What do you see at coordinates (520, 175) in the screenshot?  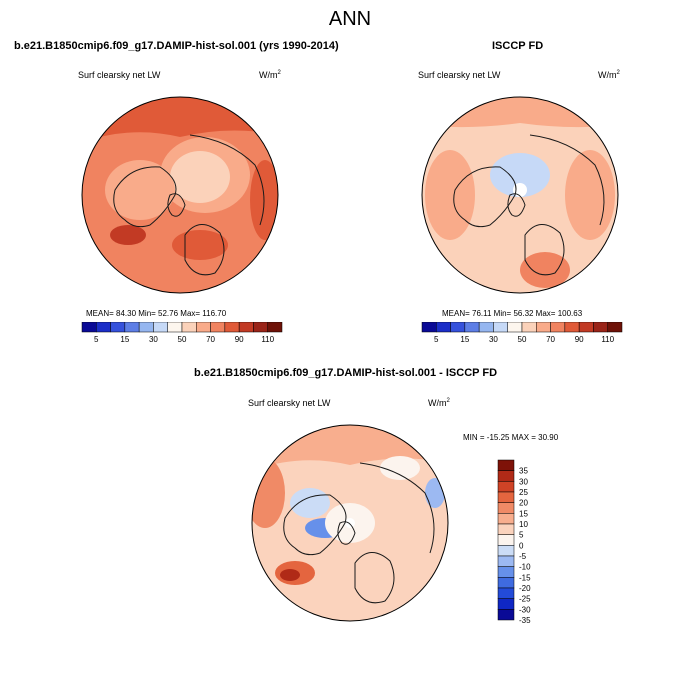 I see `obs-field-arctic-cold` at bounding box center [520, 175].